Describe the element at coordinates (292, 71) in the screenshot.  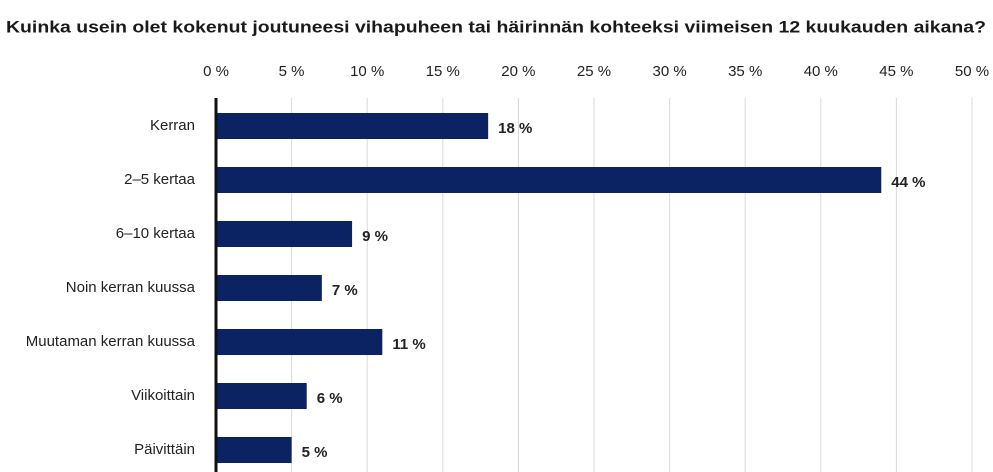
I see `x-tick-label: 5 %` at that location.